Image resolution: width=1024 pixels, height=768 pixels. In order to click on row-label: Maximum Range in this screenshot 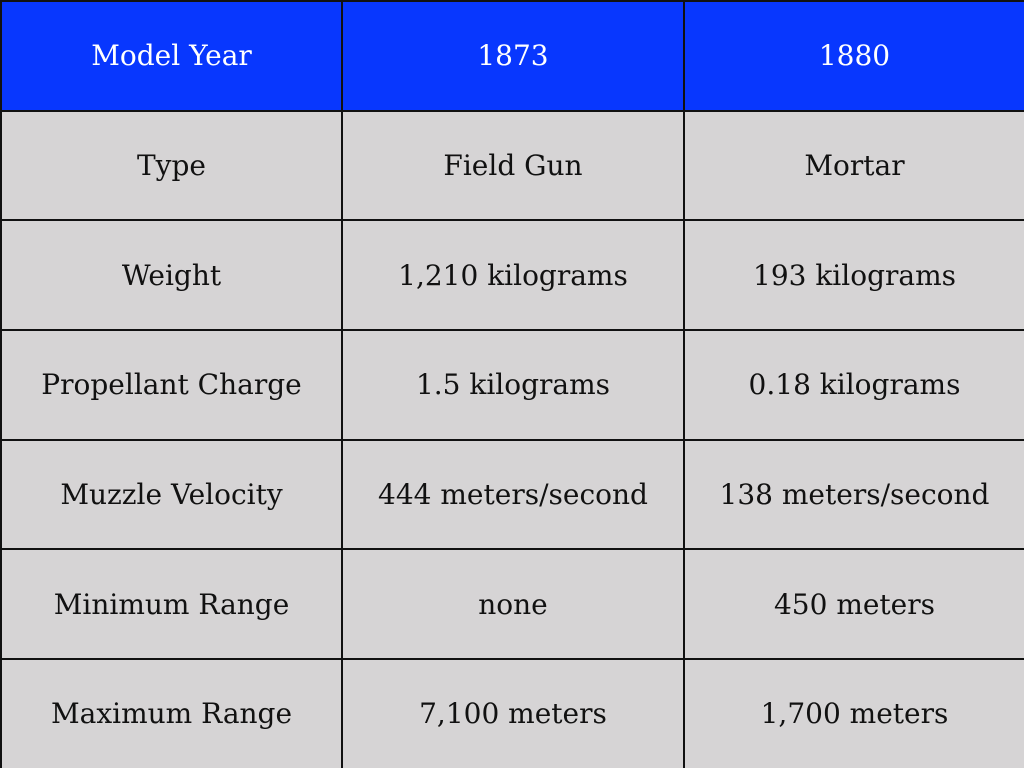, I will do `click(171, 713)`.